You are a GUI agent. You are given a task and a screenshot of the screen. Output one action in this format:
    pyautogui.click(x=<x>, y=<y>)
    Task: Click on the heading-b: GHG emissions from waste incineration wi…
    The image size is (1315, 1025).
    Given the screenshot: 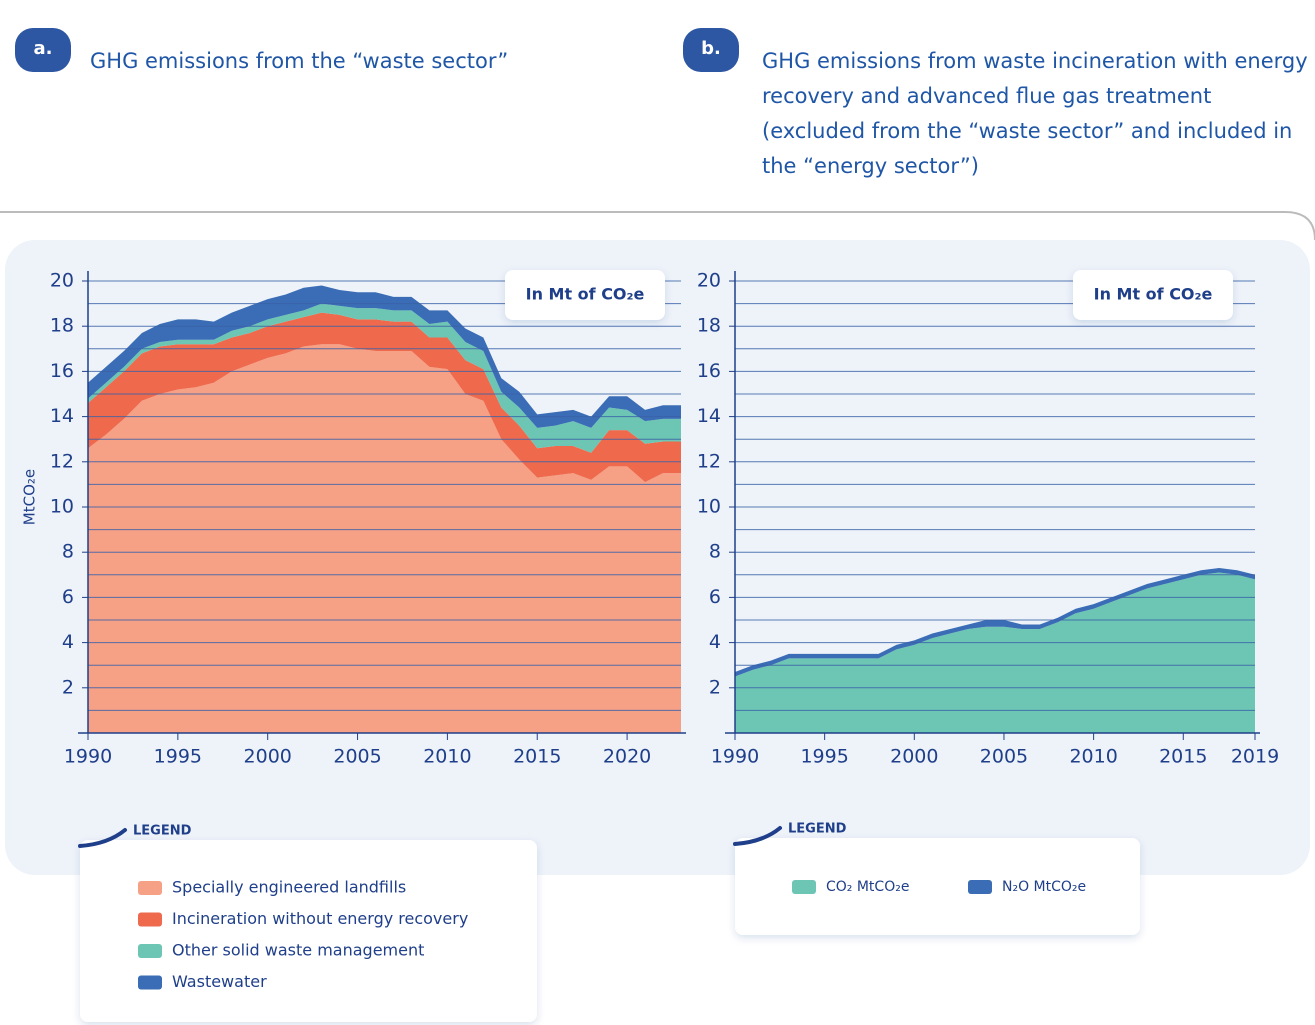 What is the action you would take?
    pyautogui.click(x=1035, y=113)
    